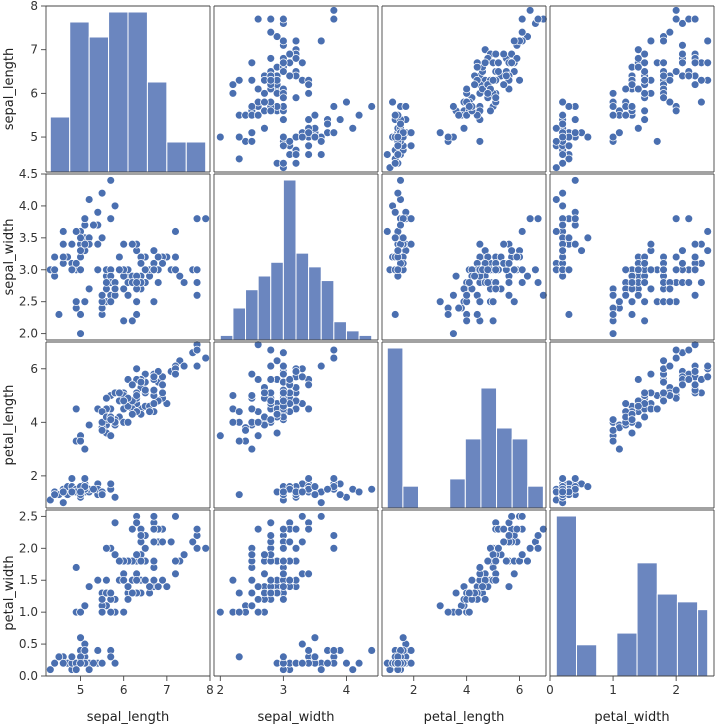 Image resolution: width=727 pixels, height=727 pixels. I want to click on x-axis-label-petal_length: petal_length, so click(464, 717).